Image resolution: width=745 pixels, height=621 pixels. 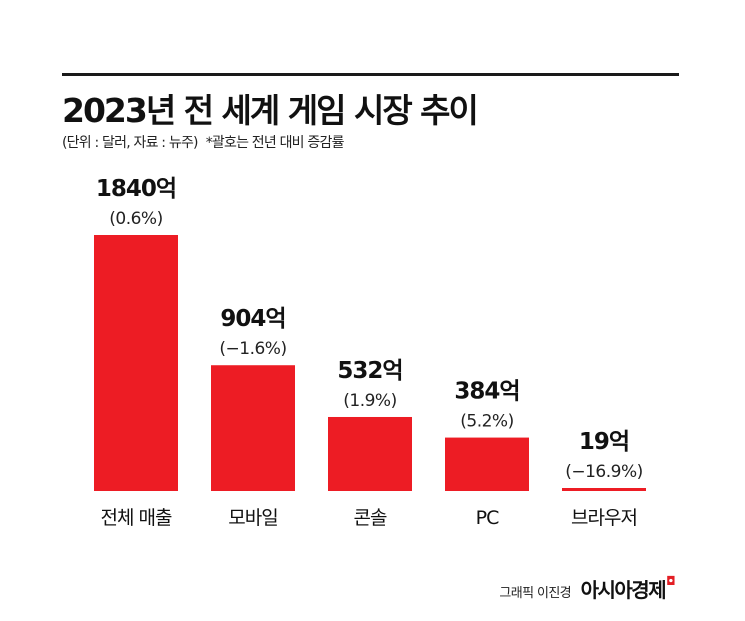 What do you see at coordinates (370, 518) in the screenshot?
I see `category-tick-label: 콘솔` at bounding box center [370, 518].